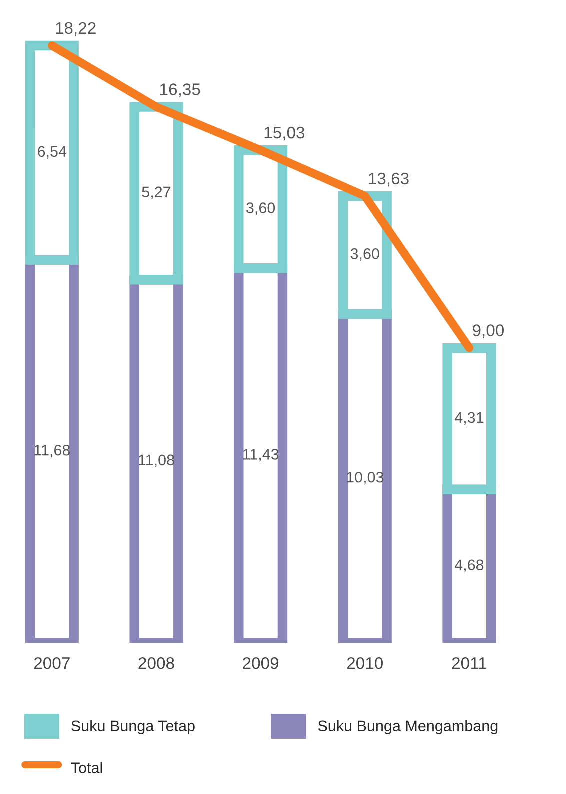 The height and width of the screenshot is (794, 566). Describe the element at coordinates (156, 663) in the screenshot. I see `x-tick-label: 2008` at that location.